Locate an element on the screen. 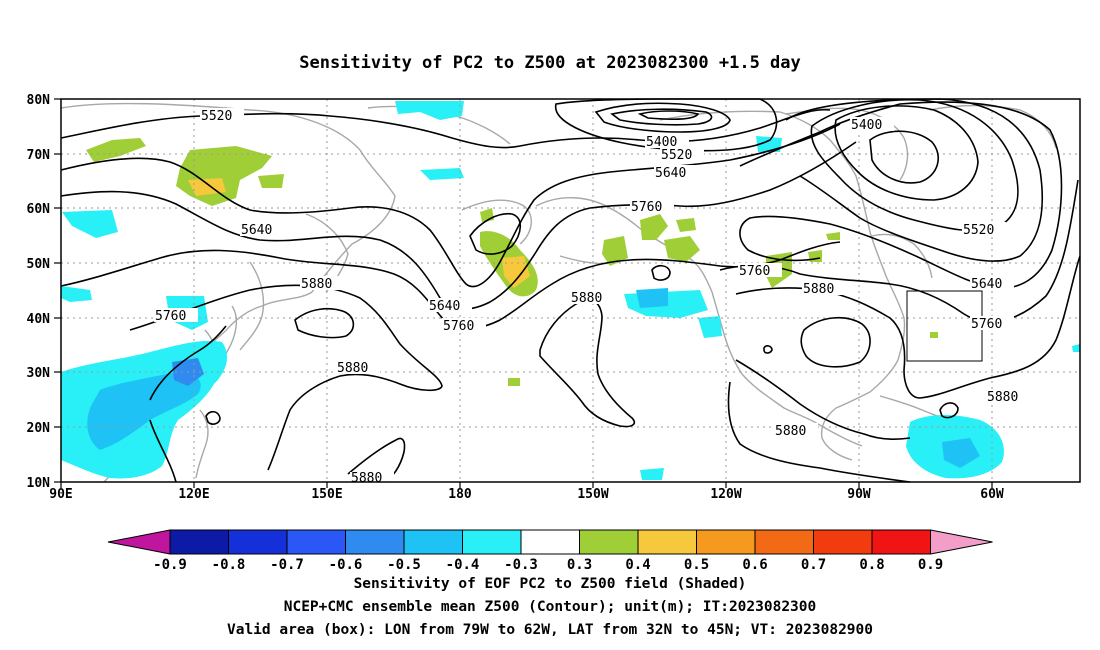 The height and width of the screenshot is (650, 1100). shade-neg-pacific-10n is located at coordinates (652, 474).